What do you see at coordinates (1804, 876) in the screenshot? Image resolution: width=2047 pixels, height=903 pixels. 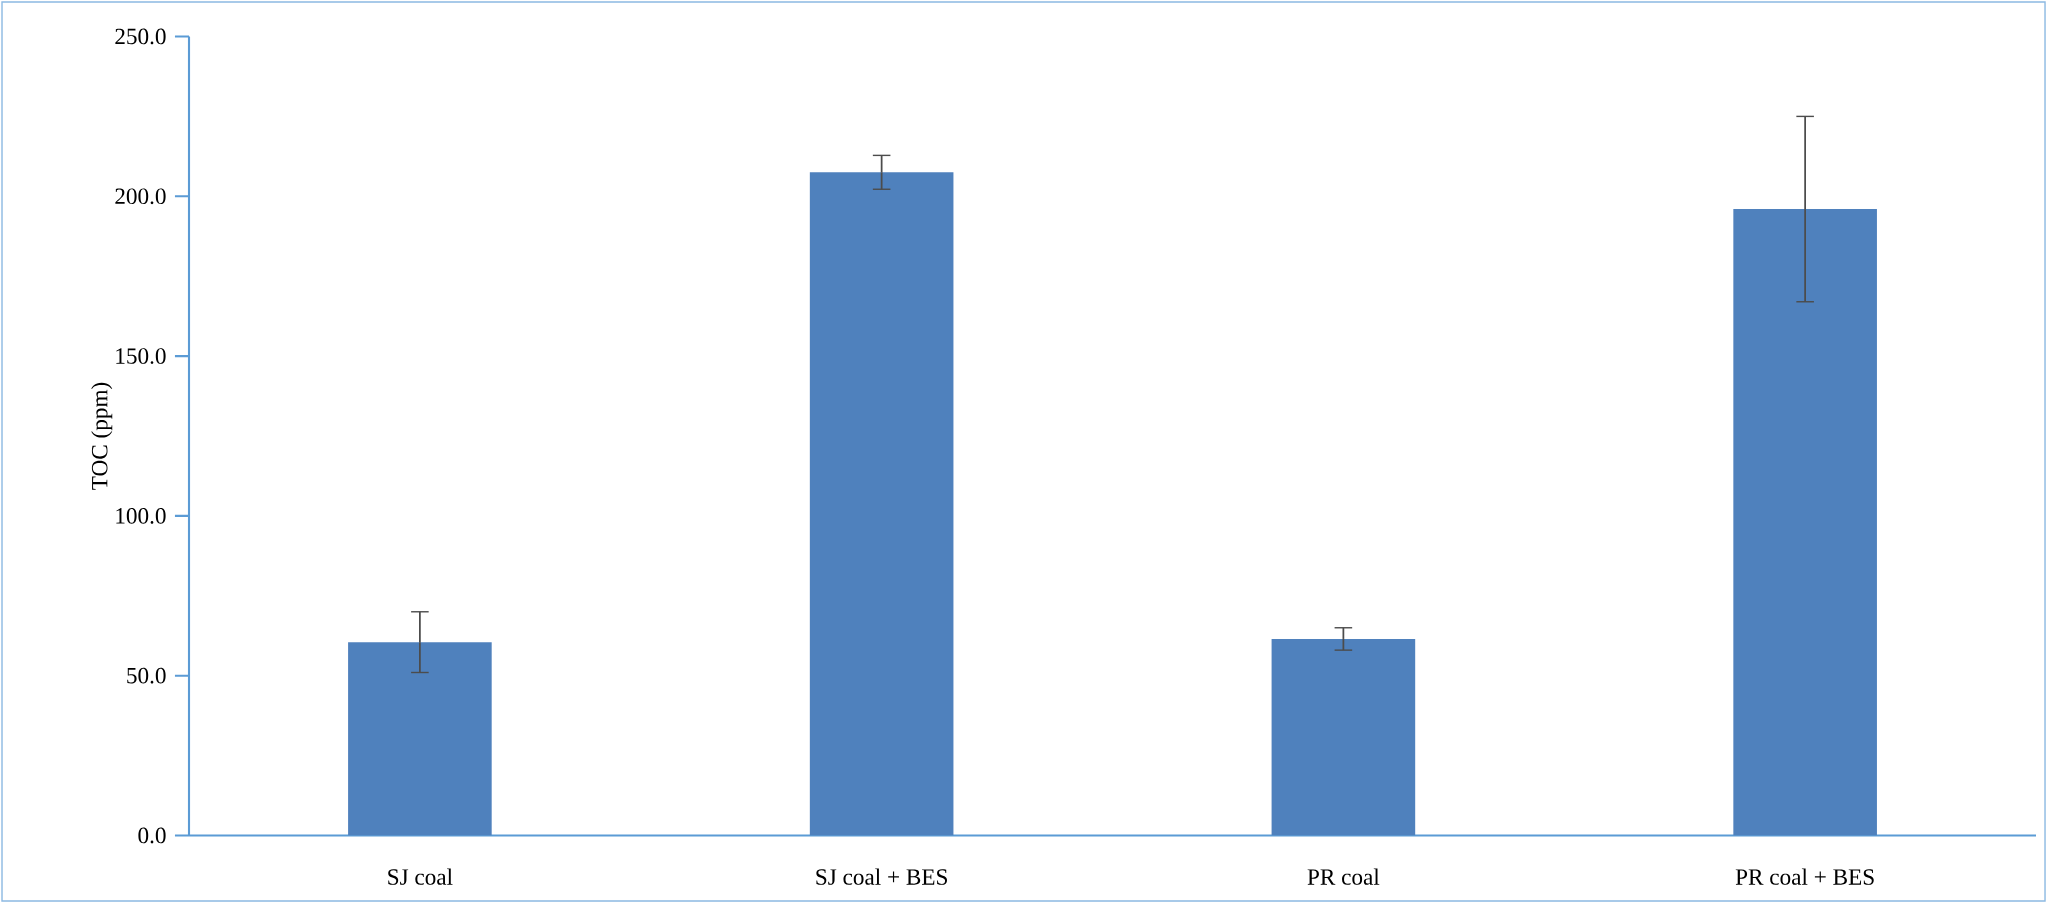 I see `x-tick-label: PR coal + BES` at bounding box center [1804, 876].